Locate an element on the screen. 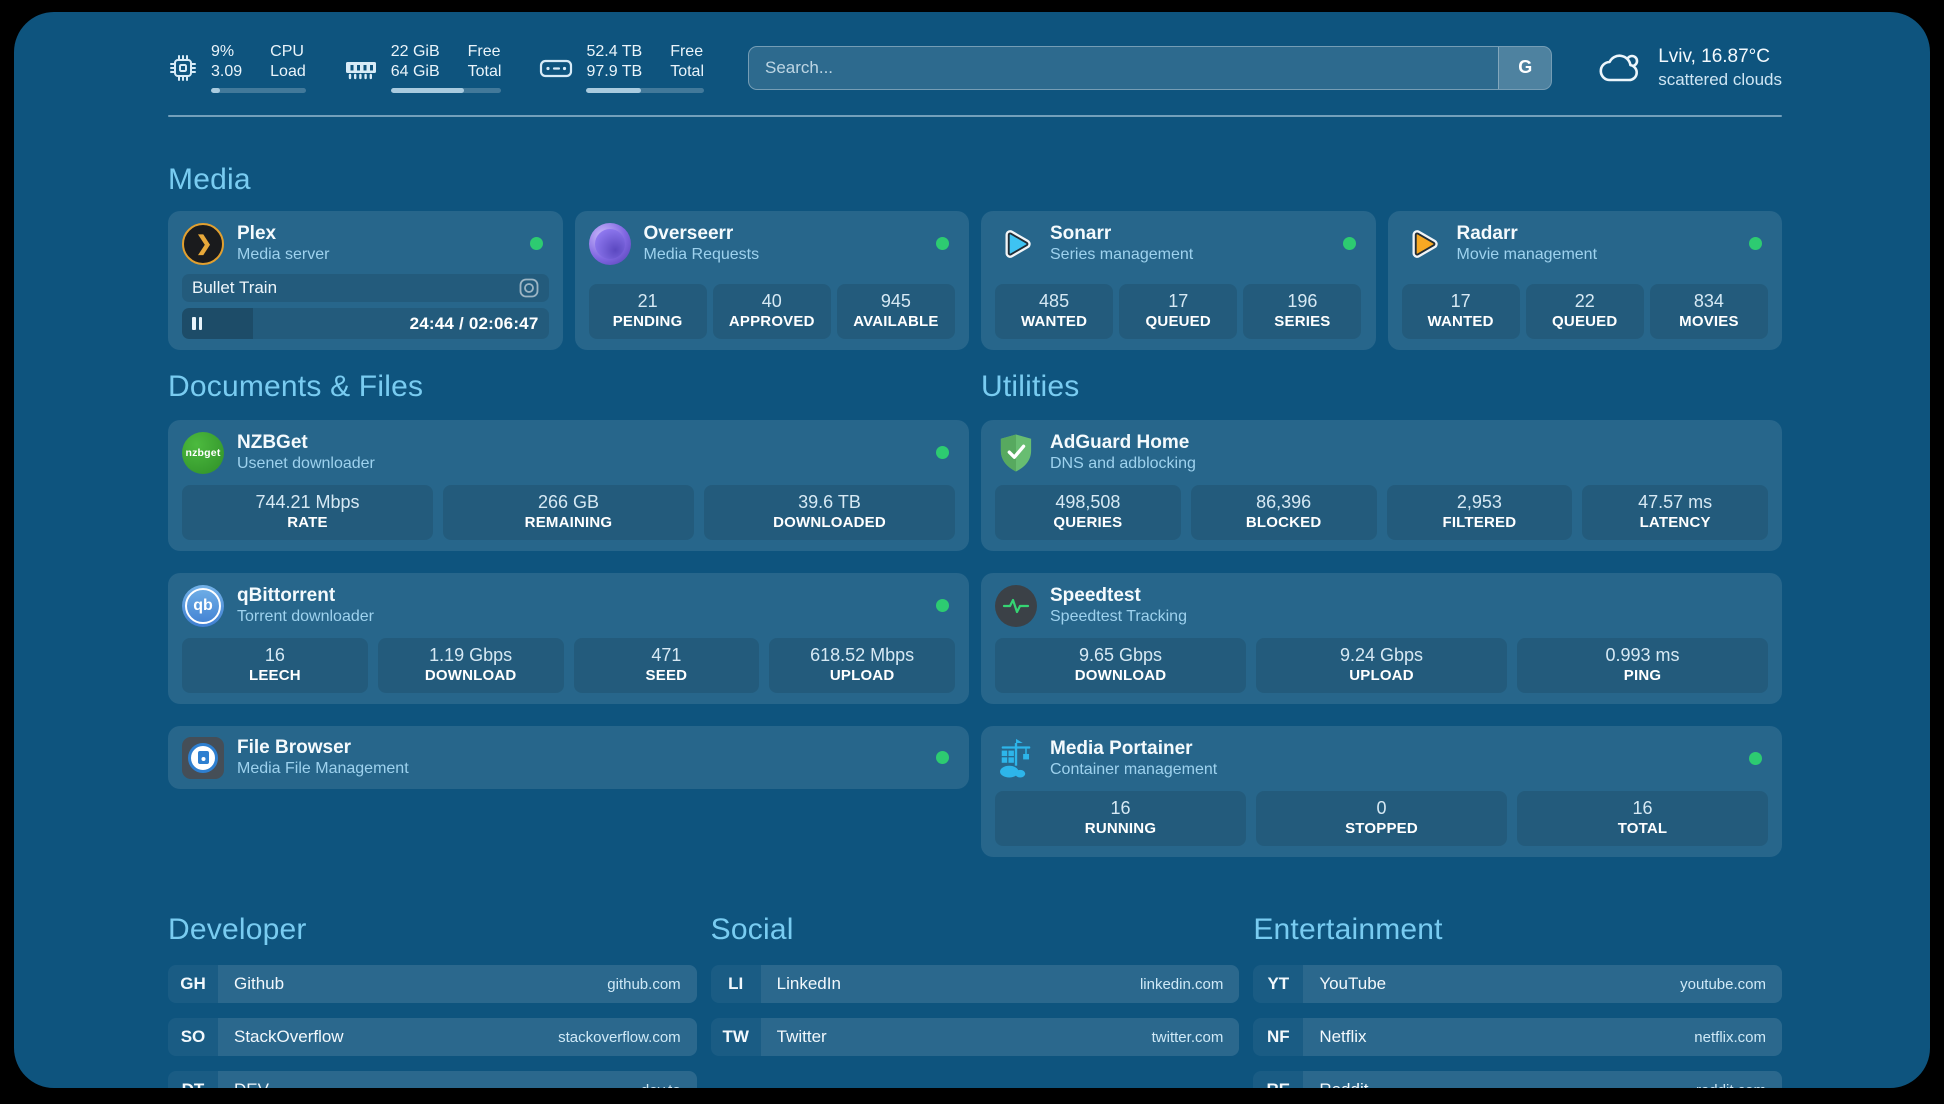 The height and width of the screenshot is (1104, 1944). memory-total-label: Total is located at coordinates (484, 71).